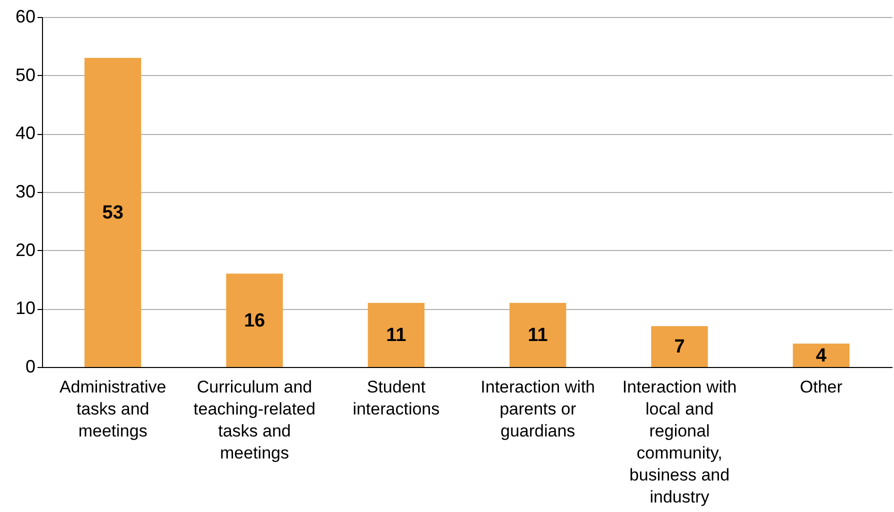 The height and width of the screenshot is (512, 894). What do you see at coordinates (25, 133) in the screenshot?
I see `y-tick-label: 40` at bounding box center [25, 133].